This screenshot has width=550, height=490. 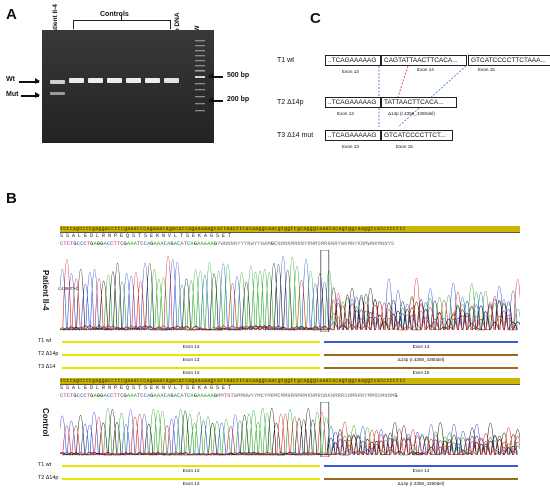 I want to click on wt-label: Wt, so click(x=10, y=79).